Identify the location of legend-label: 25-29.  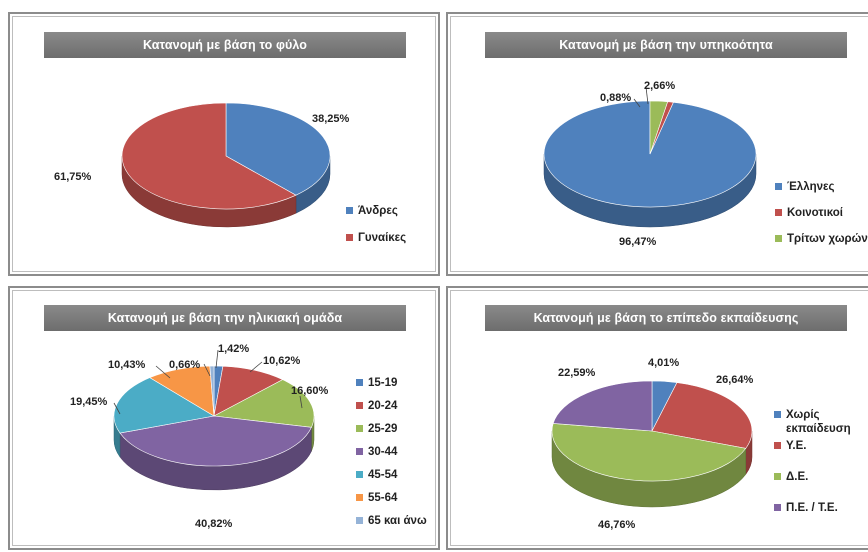
(383, 429).